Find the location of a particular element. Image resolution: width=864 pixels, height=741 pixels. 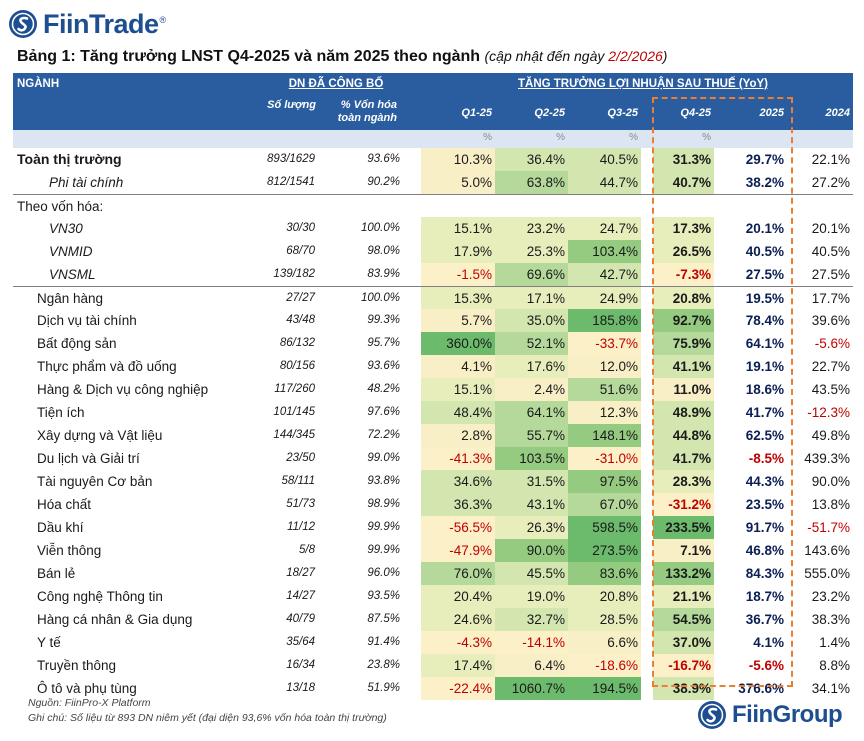

growth-q3: 51.6% is located at coordinates (604, 389).